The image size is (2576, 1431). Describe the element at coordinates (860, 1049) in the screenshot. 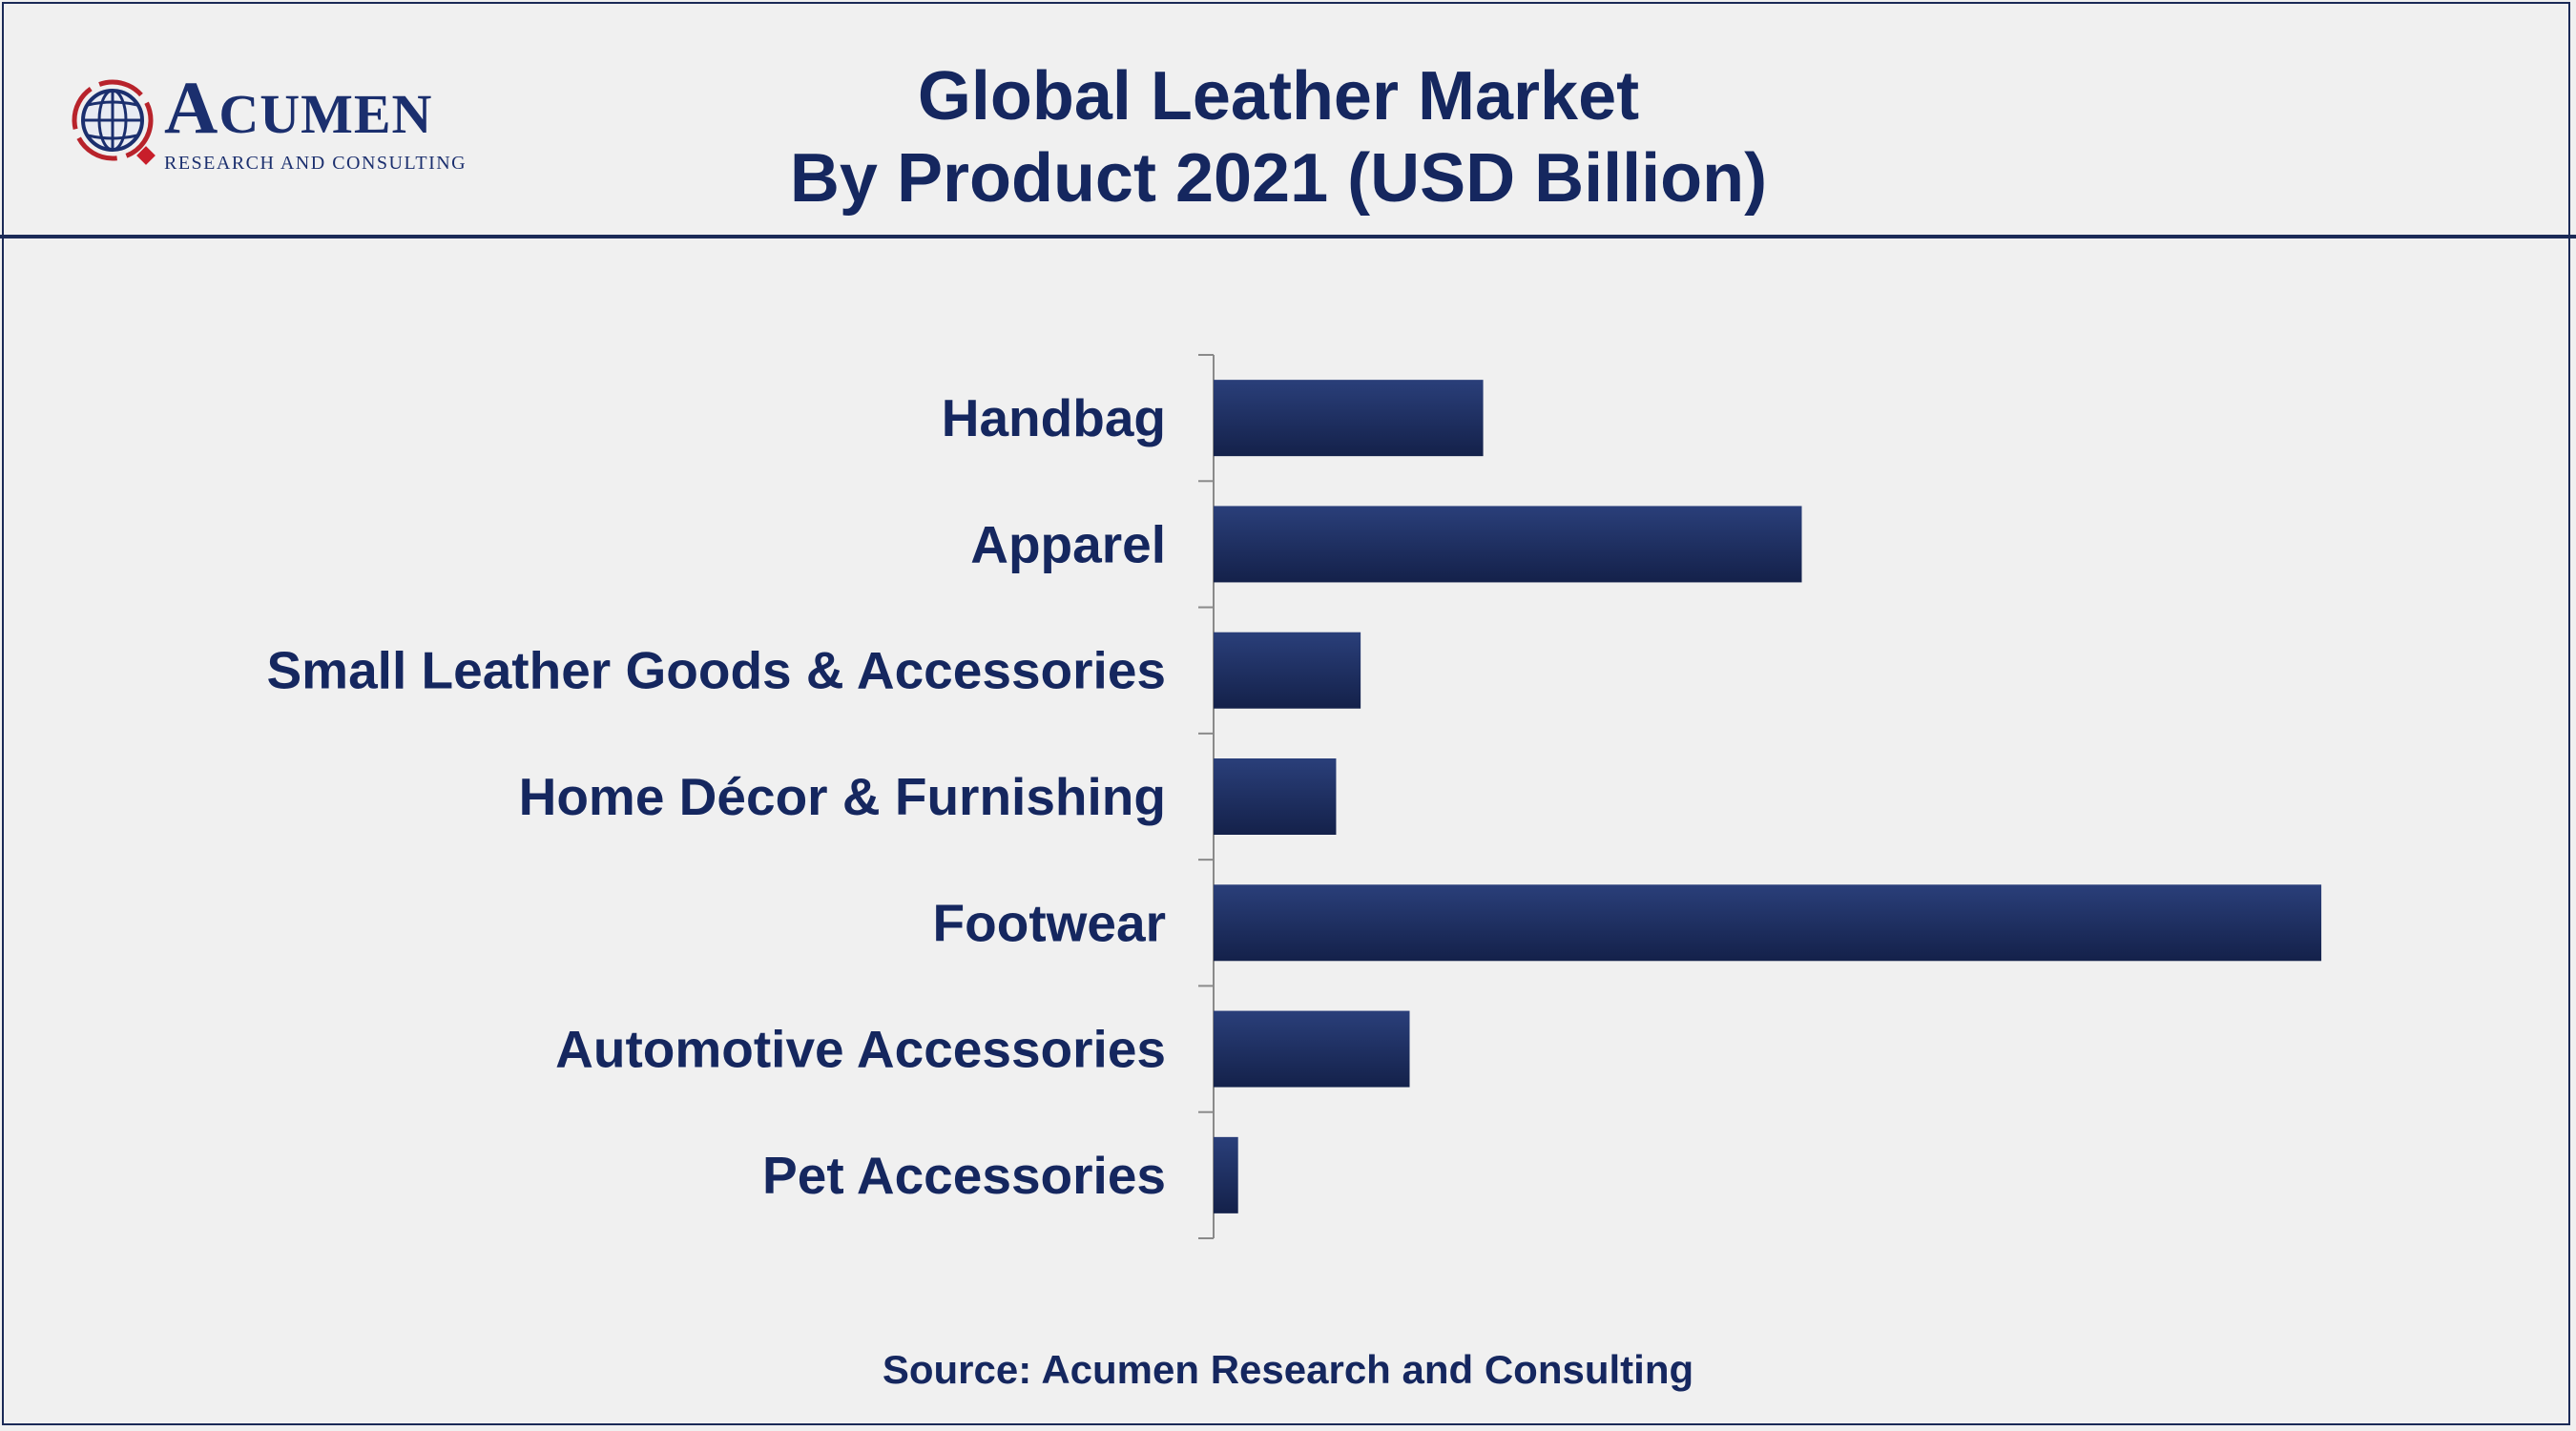

I see `category-label: Automotive Accessories` at that location.